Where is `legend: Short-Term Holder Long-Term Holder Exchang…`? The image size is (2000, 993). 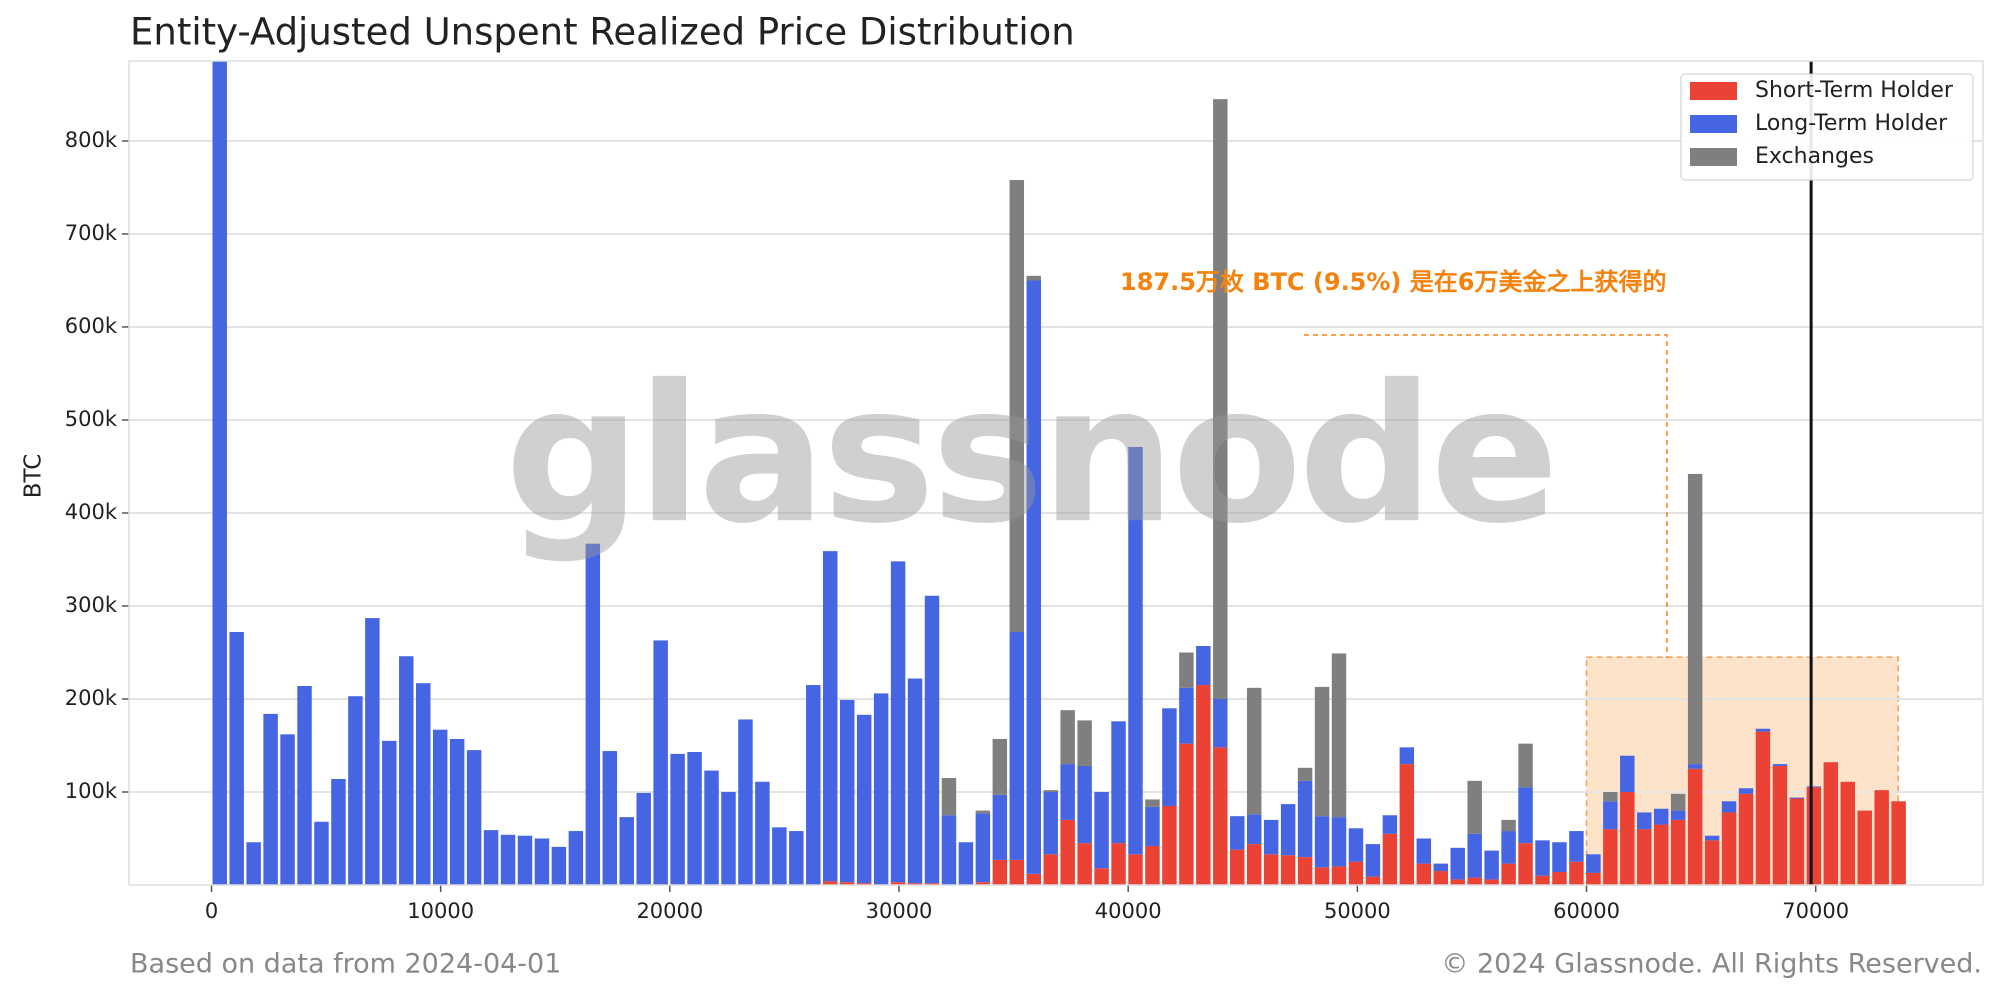 legend: Short-Term Holder Long-Term Holder Exchang… is located at coordinates (1827, 127).